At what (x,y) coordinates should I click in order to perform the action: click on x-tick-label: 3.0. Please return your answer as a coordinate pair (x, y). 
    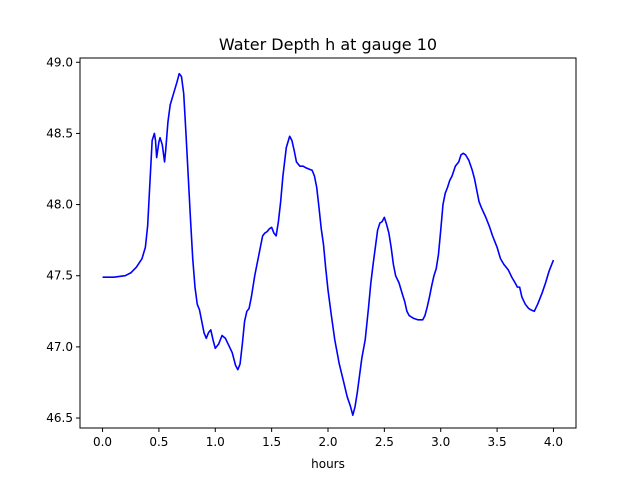
    Looking at the image, I should click on (440, 442).